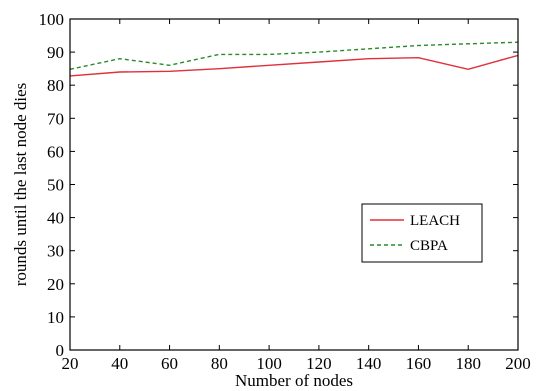  Describe the element at coordinates (169, 363) in the screenshot. I see `x-tick-label: 60` at that location.